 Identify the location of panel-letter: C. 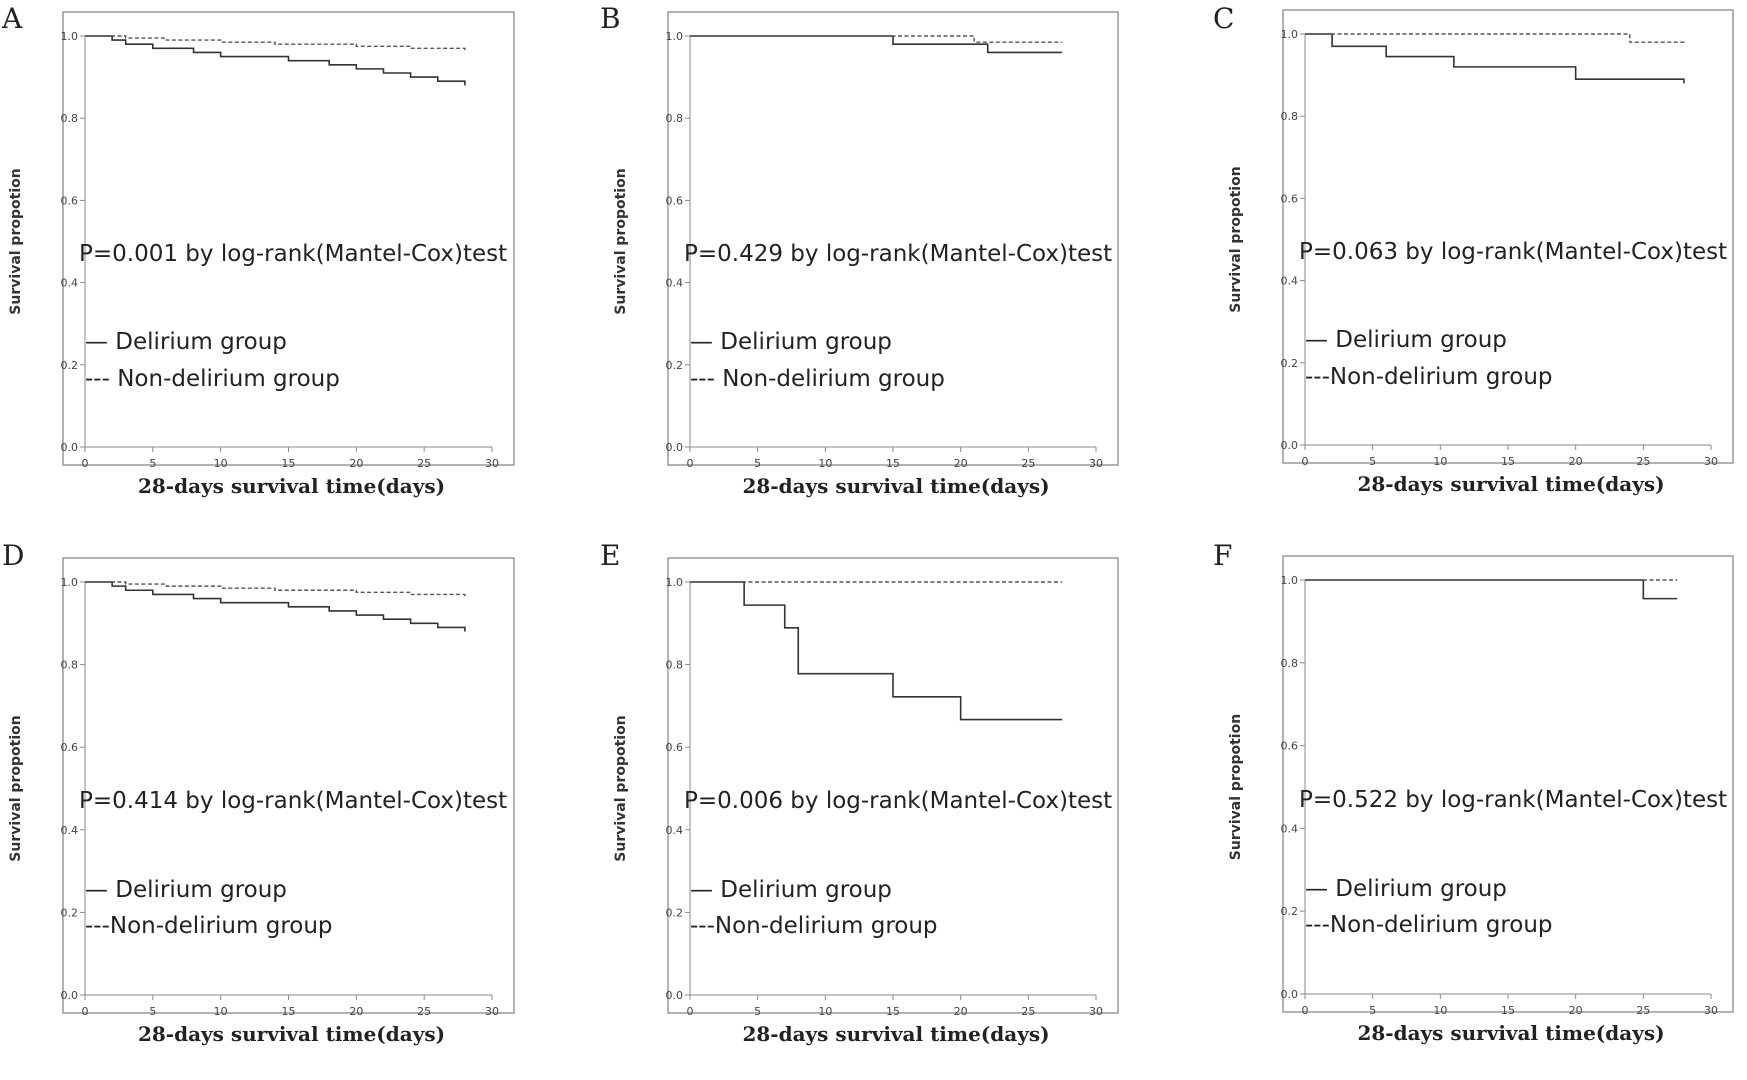
(1223, 18).